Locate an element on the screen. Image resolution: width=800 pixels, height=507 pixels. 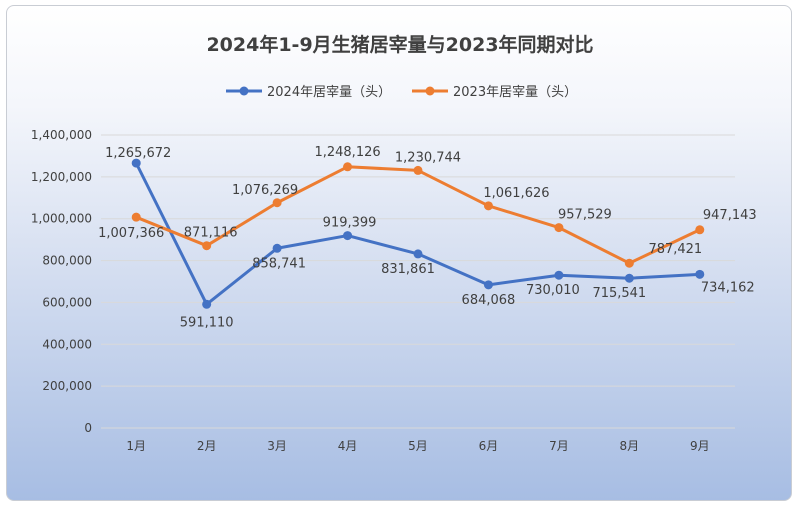
y-tick-label: 1,000,000 is located at coordinates (61, 219).